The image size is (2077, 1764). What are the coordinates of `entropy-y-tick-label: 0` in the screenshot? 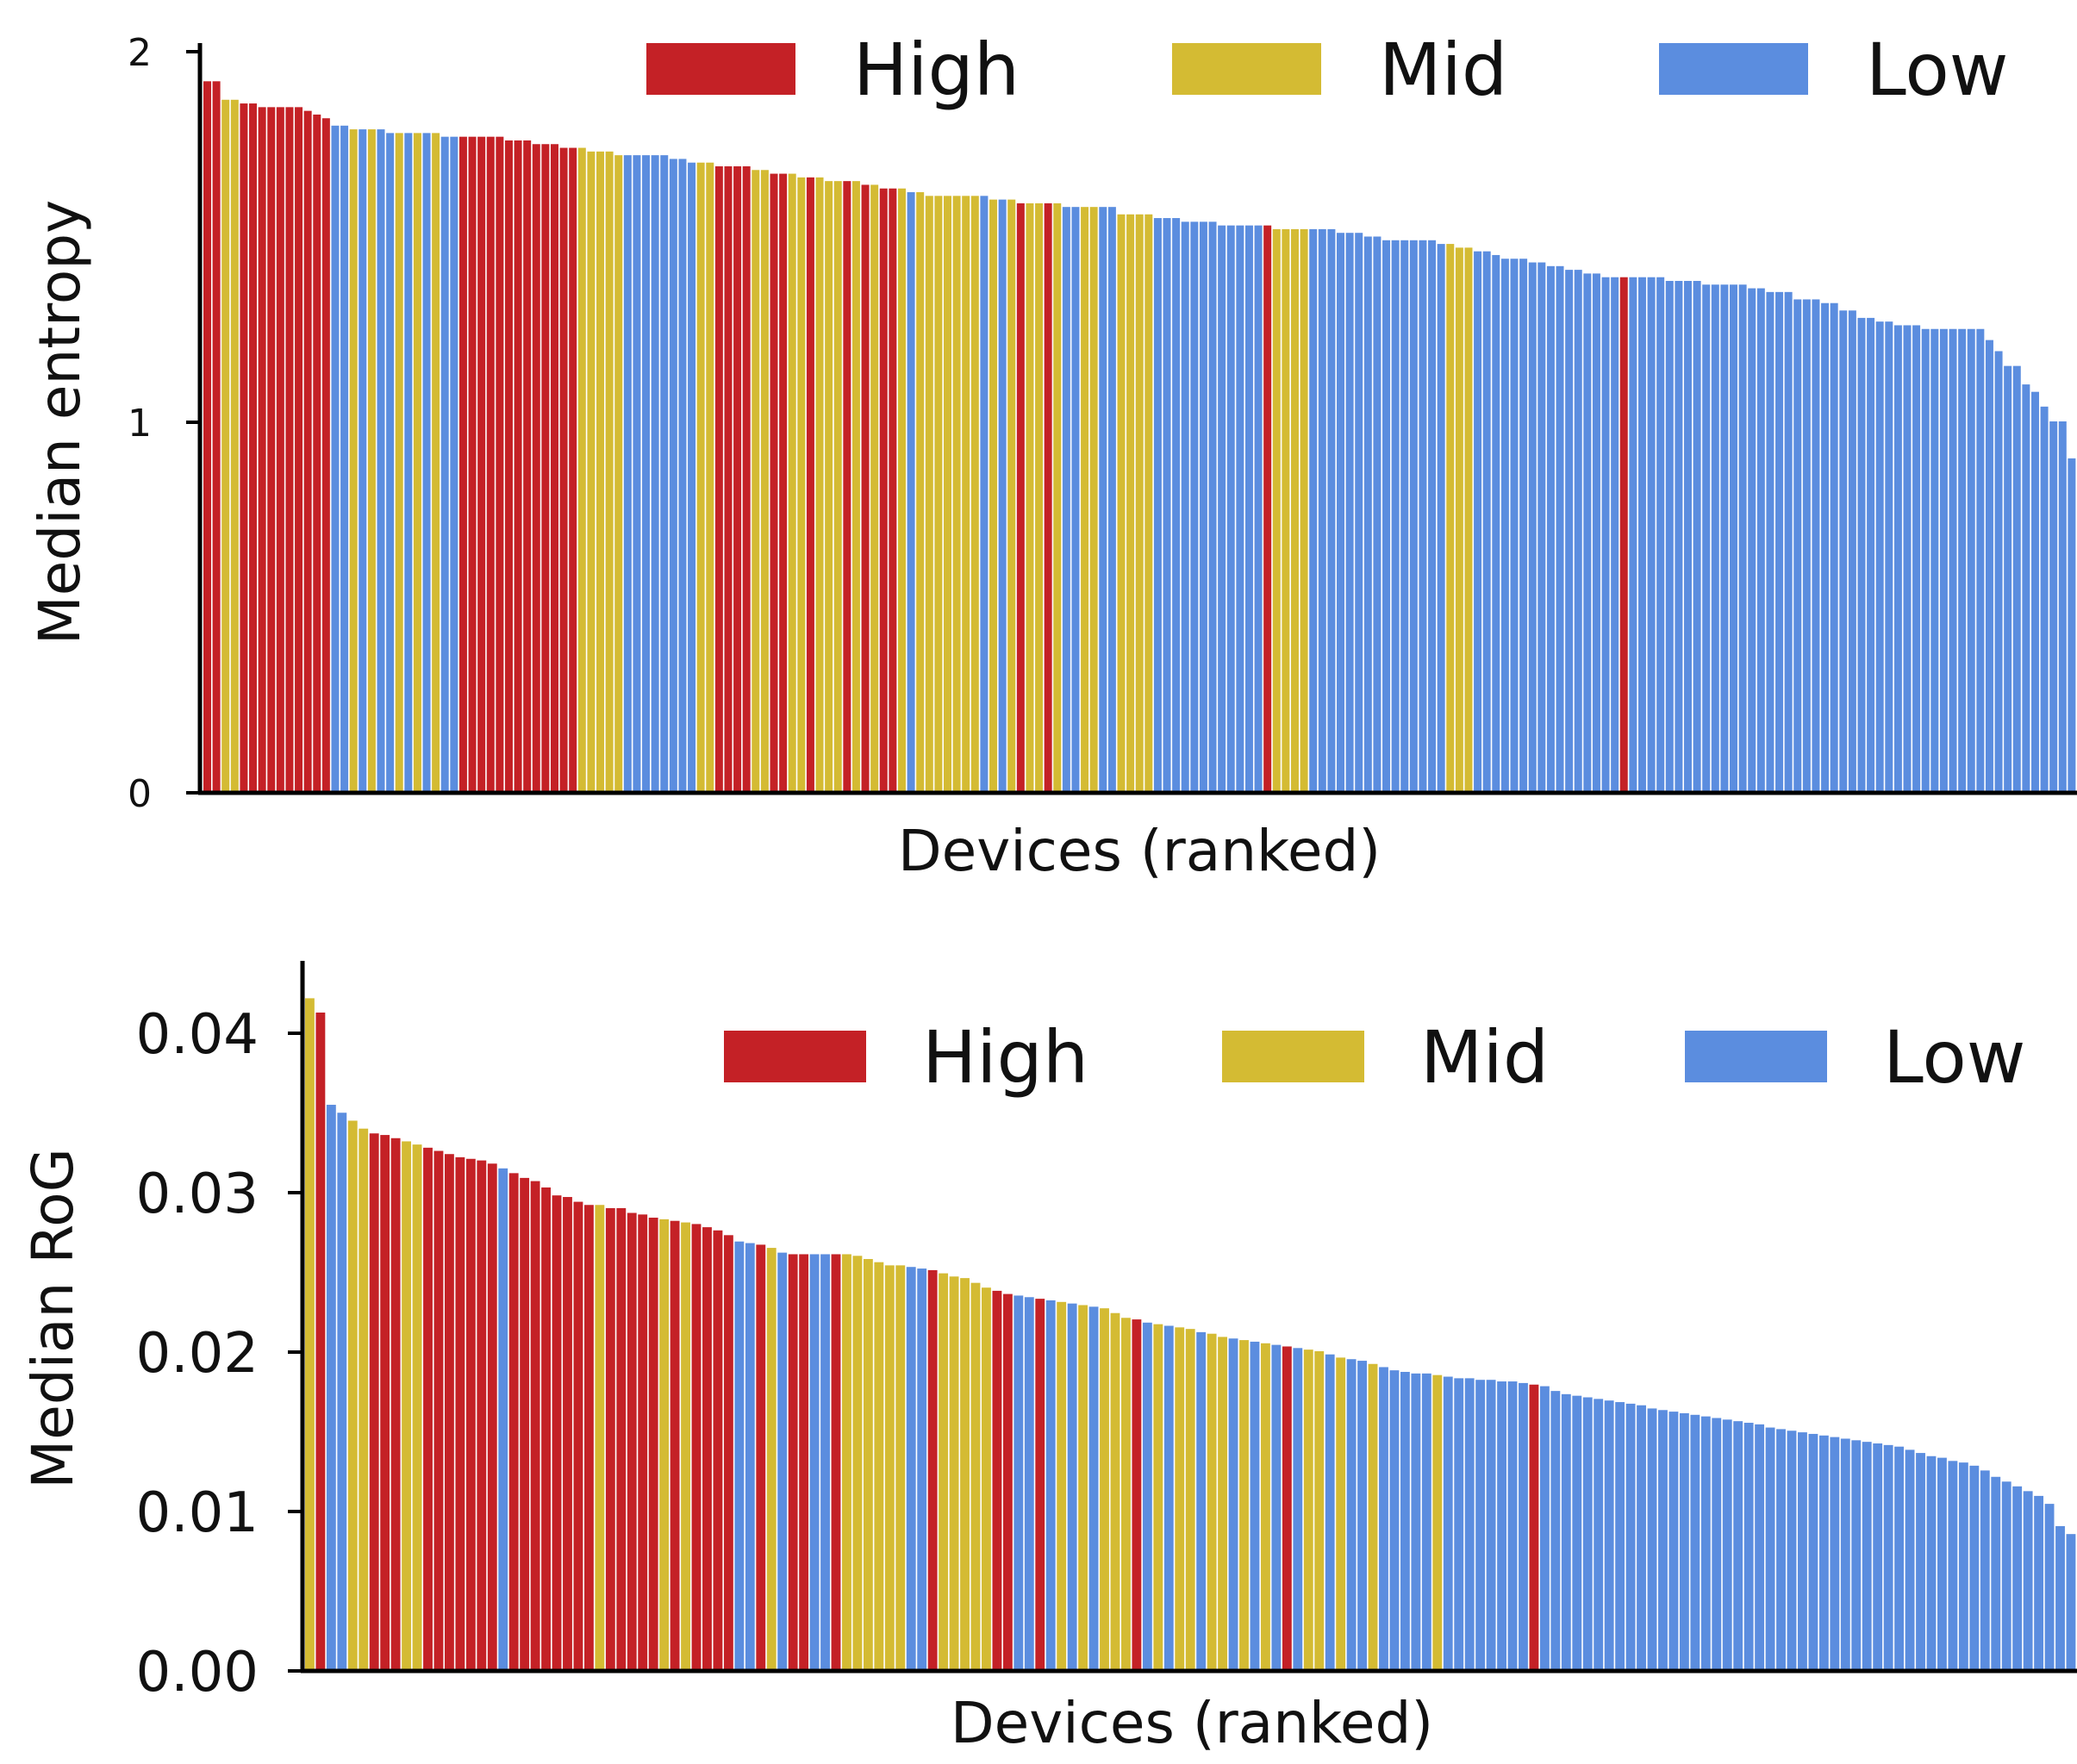 It's located at (140, 794).